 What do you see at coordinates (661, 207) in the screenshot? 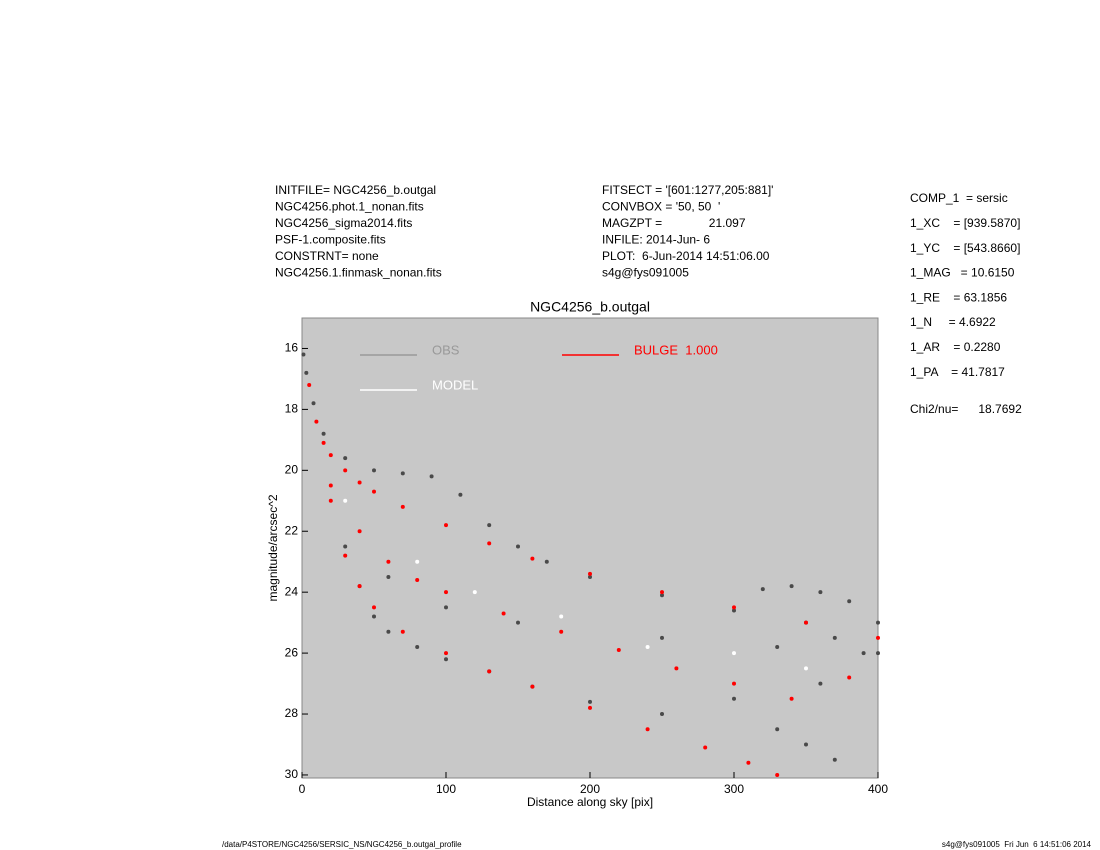
I see `header-middle-line: CONVBOX = '50, 50 '` at bounding box center [661, 207].